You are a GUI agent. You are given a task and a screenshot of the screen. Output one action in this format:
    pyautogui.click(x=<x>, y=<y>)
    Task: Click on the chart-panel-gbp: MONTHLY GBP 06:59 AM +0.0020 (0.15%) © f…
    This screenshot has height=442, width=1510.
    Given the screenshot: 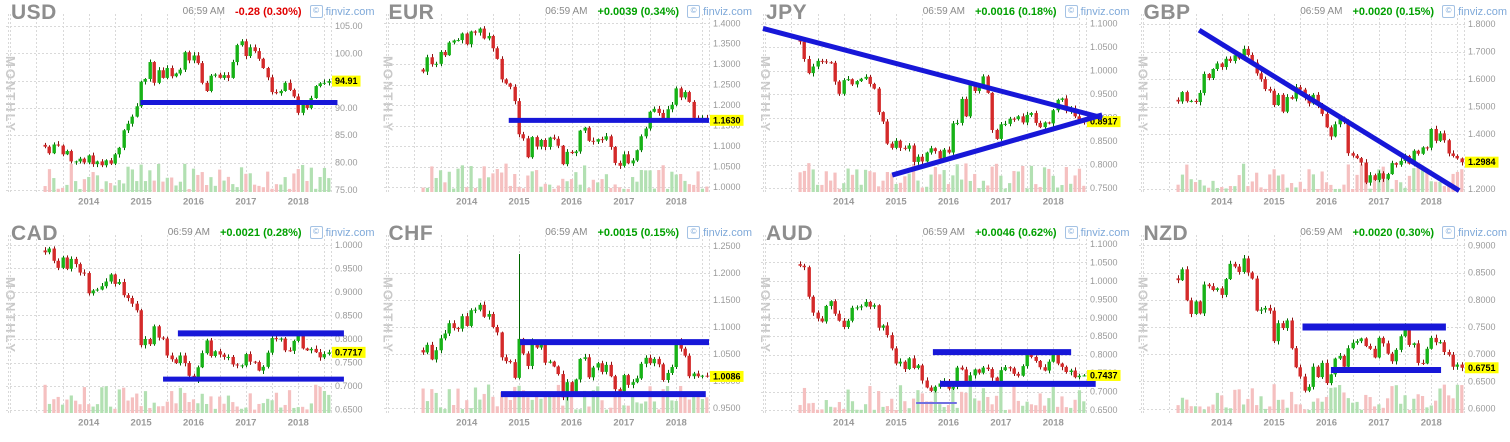 What is the action you would take?
    pyautogui.click(x=1321, y=110)
    